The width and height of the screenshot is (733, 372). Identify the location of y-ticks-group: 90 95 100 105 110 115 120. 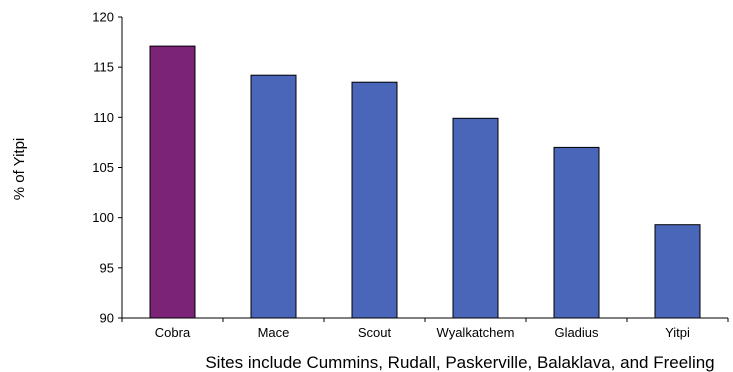
(107, 168).